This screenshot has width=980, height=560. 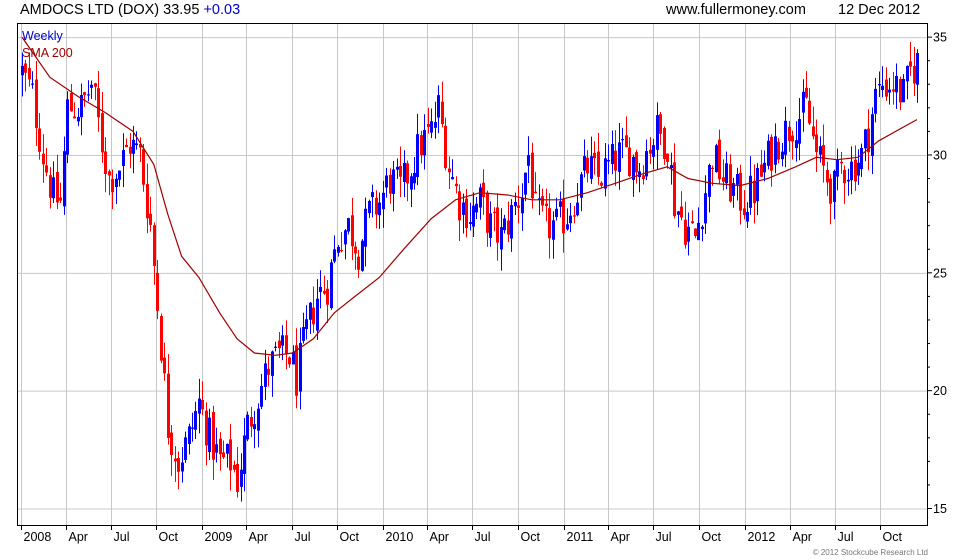 I want to click on x-tick-label: 2012, so click(x=762, y=537).